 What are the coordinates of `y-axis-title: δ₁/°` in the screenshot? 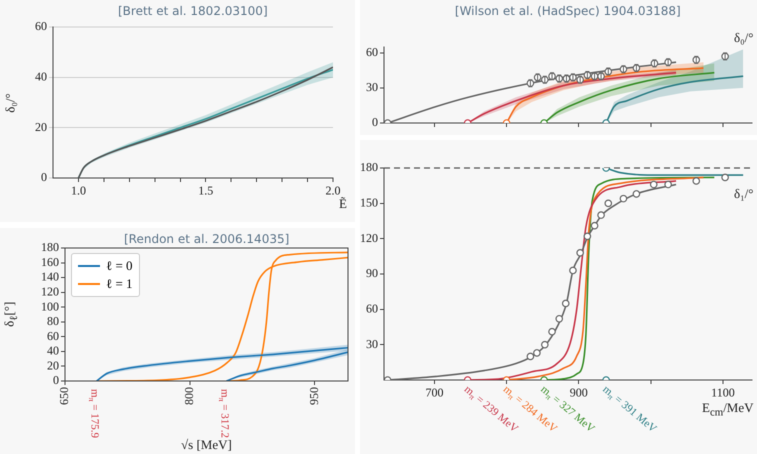 It's located at (744, 194).